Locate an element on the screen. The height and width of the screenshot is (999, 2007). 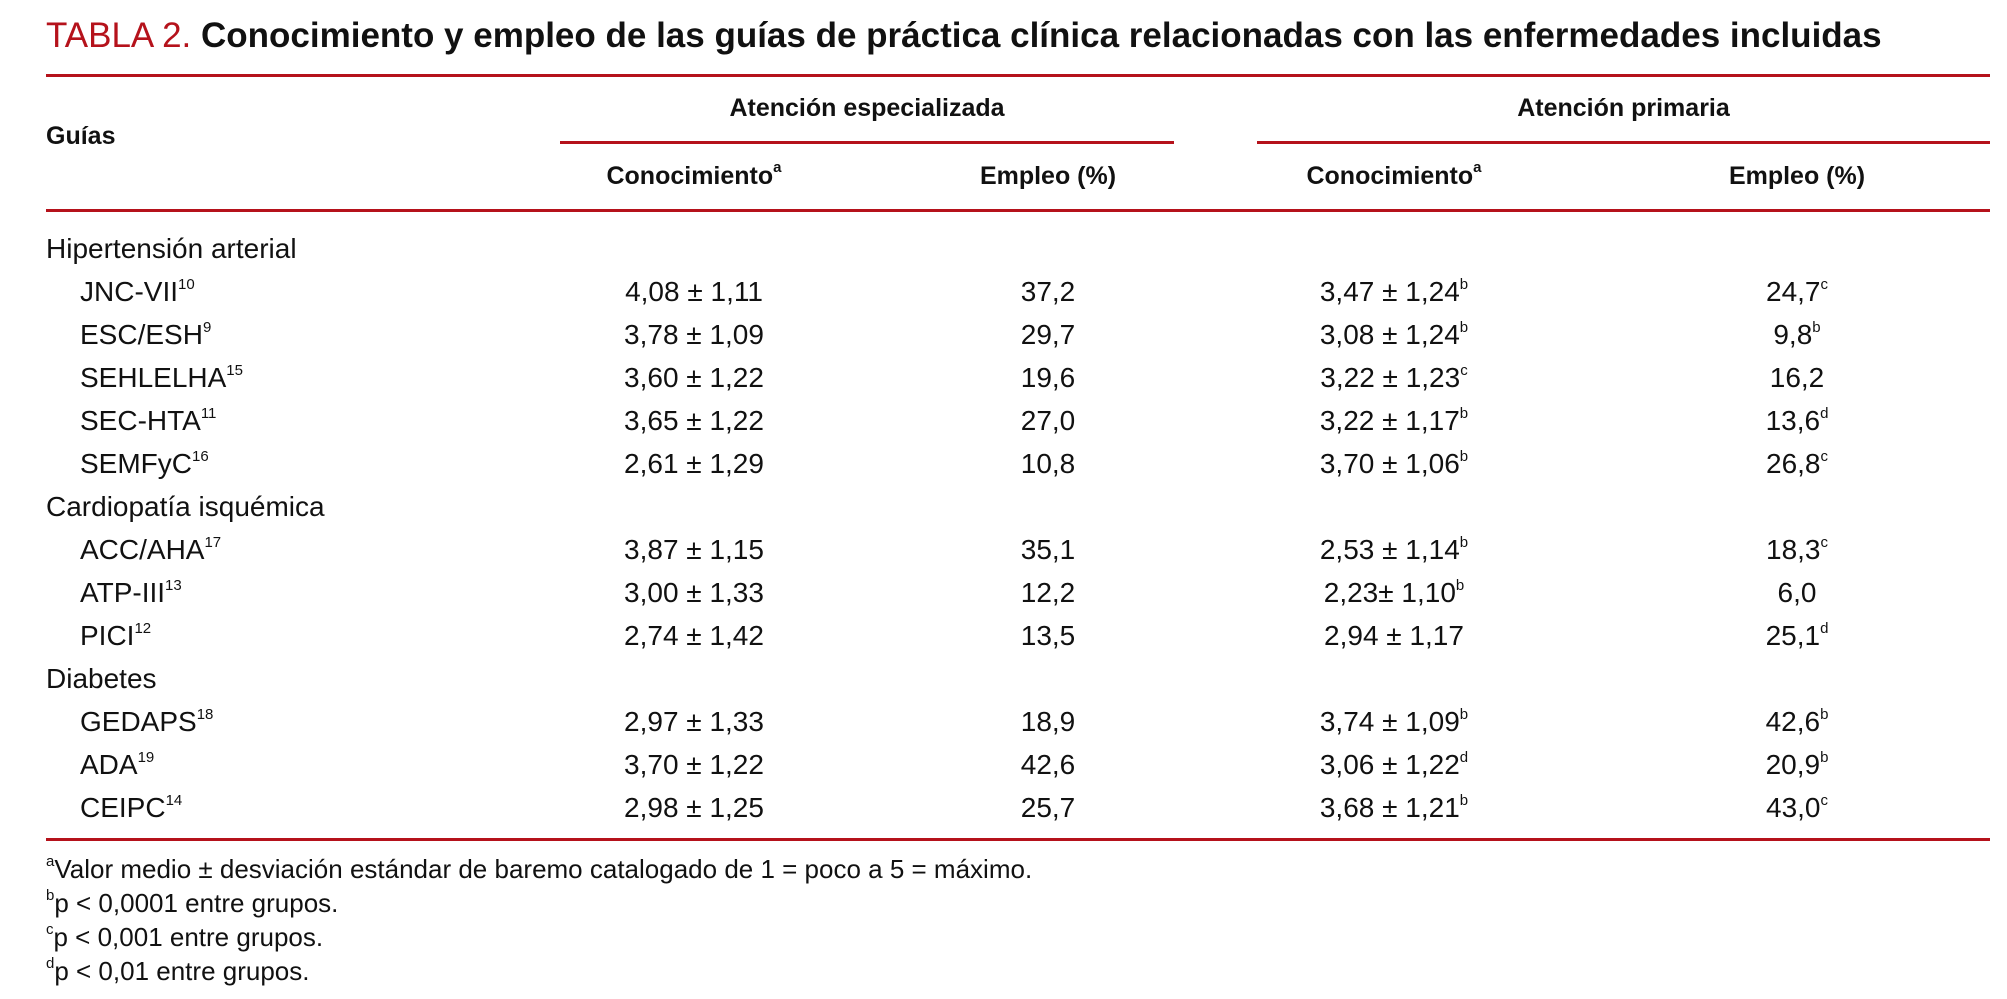
reference: 9 is located at coordinates (207, 327).